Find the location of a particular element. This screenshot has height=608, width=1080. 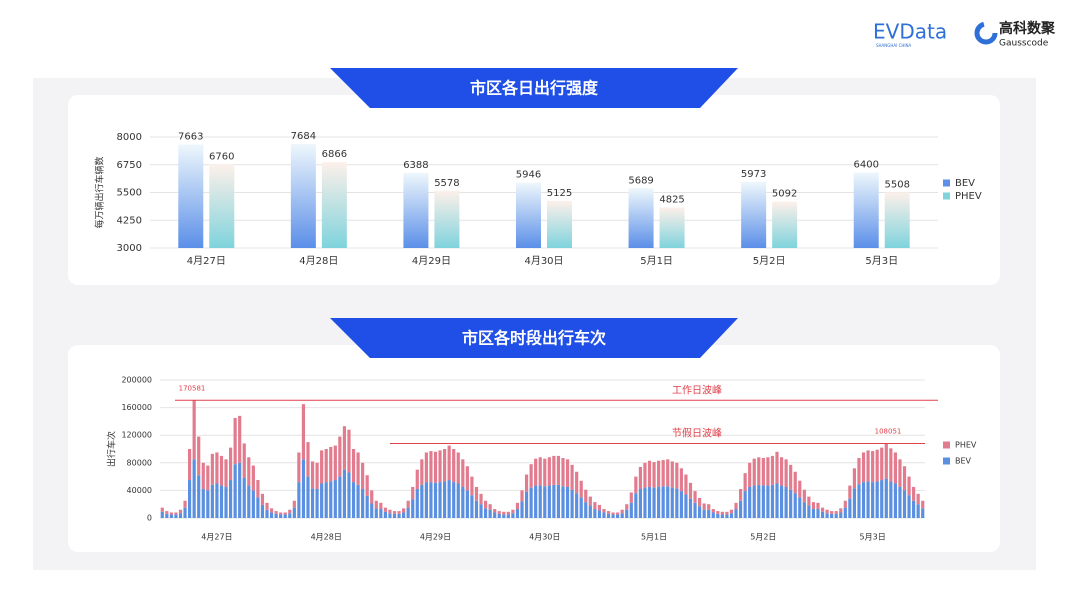

value-label: 5508 is located at coordinates (896, 184).